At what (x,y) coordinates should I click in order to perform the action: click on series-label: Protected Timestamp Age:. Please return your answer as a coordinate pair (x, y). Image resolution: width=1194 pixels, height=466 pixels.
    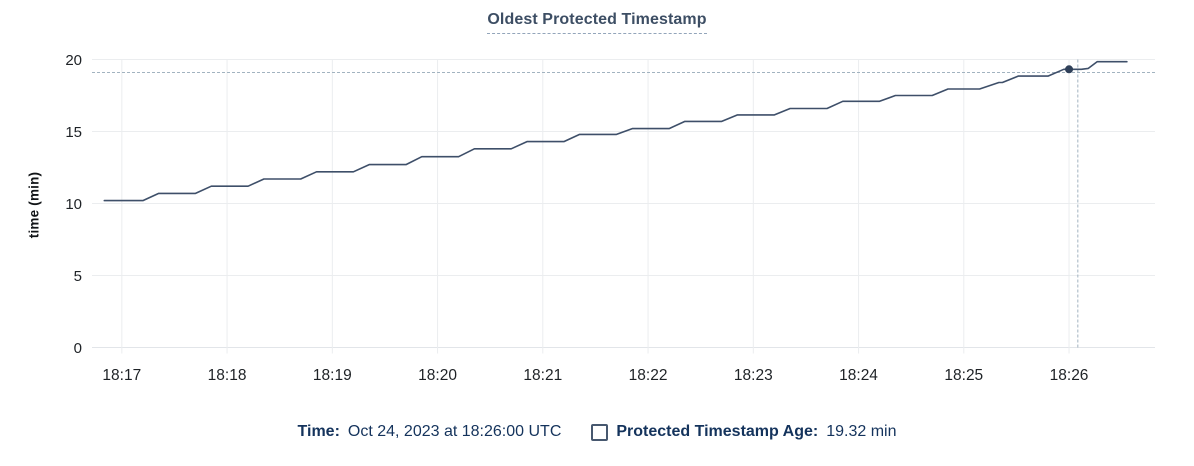
    Looking at the image, I should click on (717, 431).